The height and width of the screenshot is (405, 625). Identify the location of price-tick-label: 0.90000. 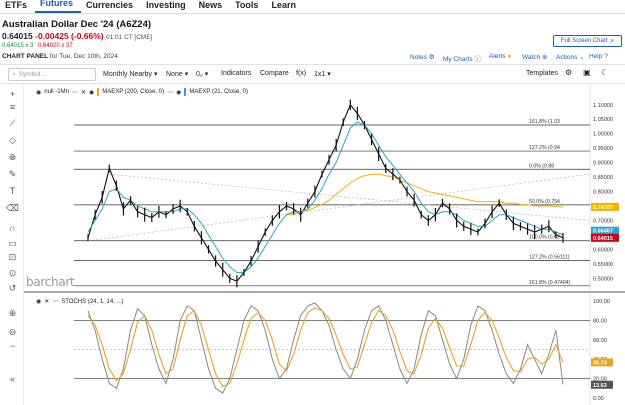
(603, 164).